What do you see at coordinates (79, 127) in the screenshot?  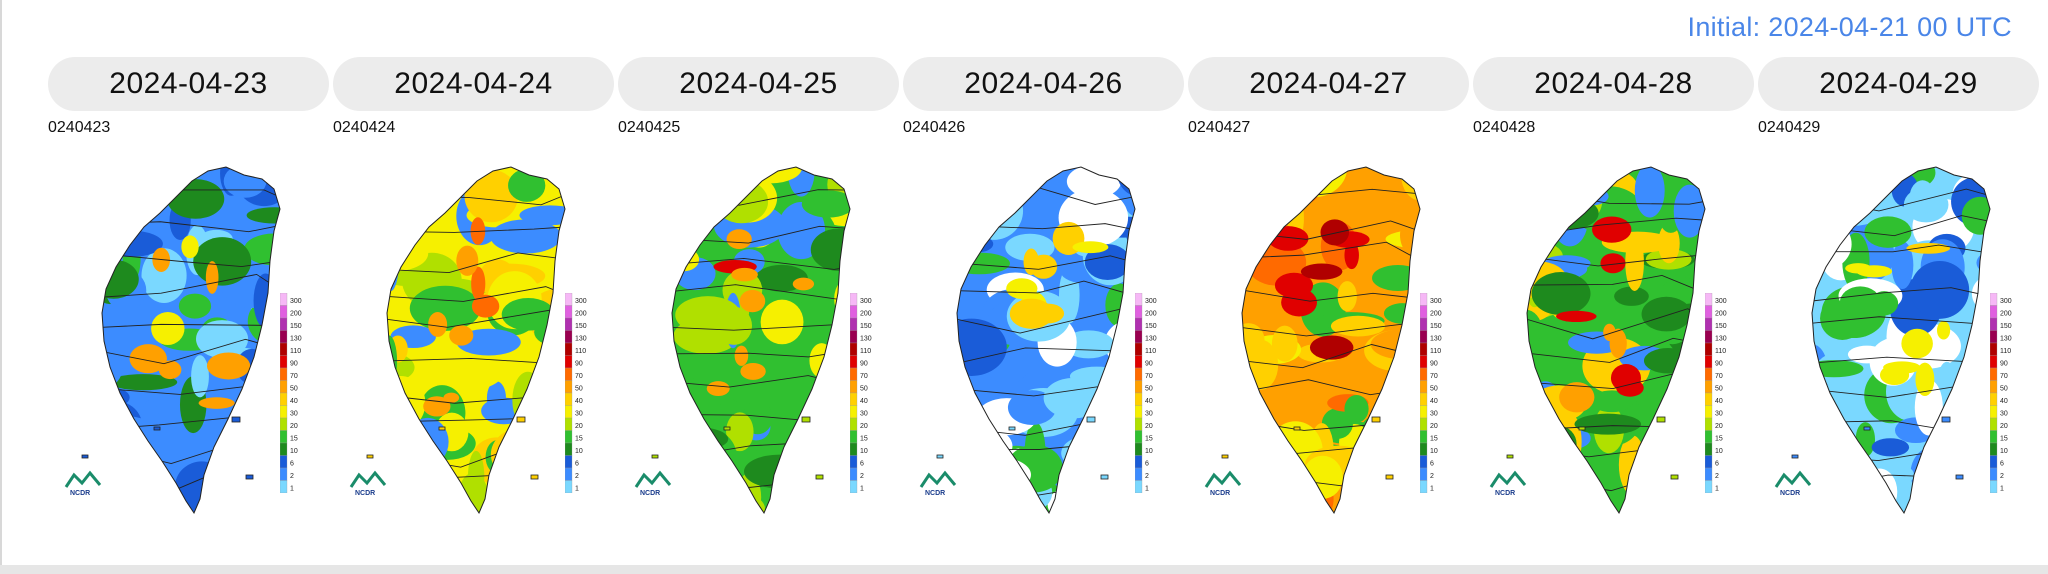 I see `map-code-label: 0240423` at bounding box center [79, 127].